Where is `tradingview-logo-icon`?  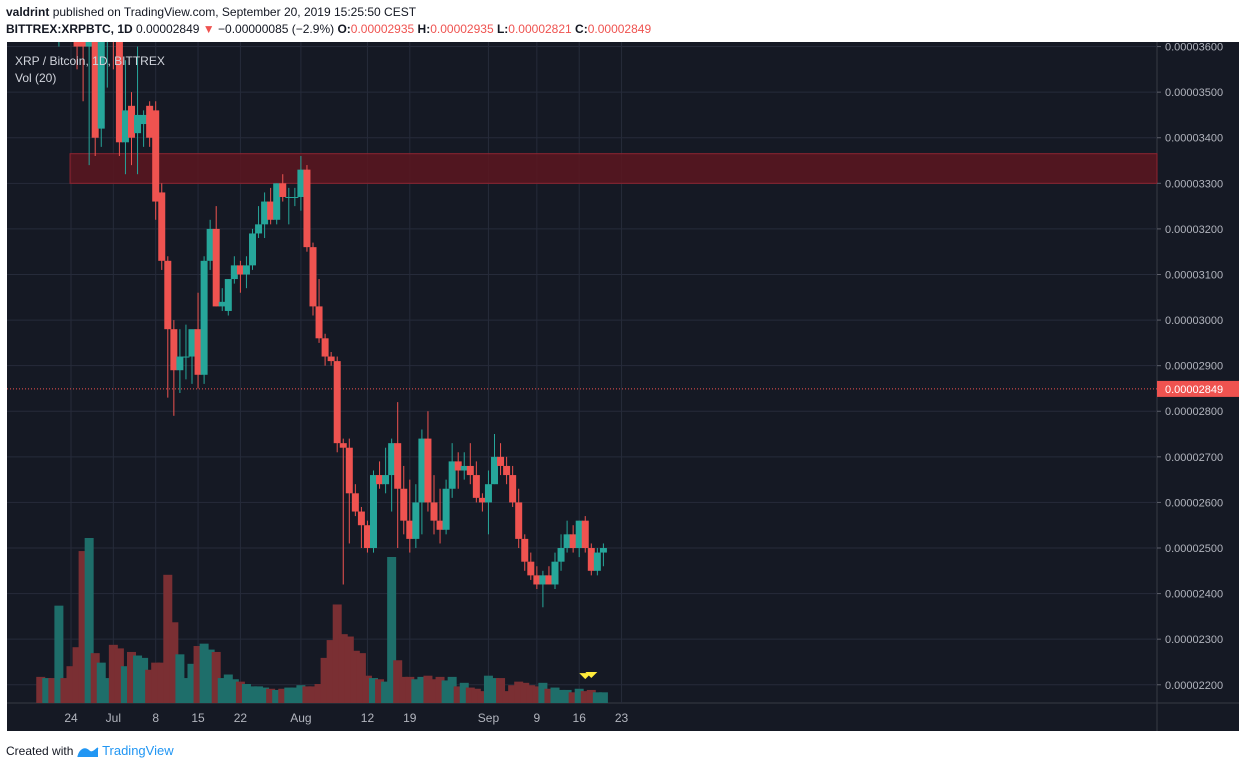 tradingview-logo-icon is located at coordinates (87, 752).